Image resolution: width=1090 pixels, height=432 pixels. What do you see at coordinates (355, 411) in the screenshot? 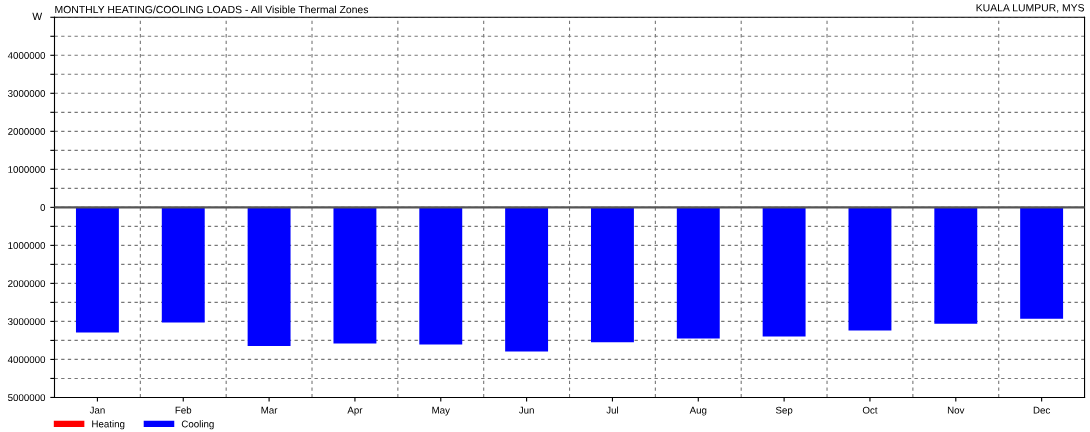
I see `x-tick-label: Apr` at bounding box center [355, 411].